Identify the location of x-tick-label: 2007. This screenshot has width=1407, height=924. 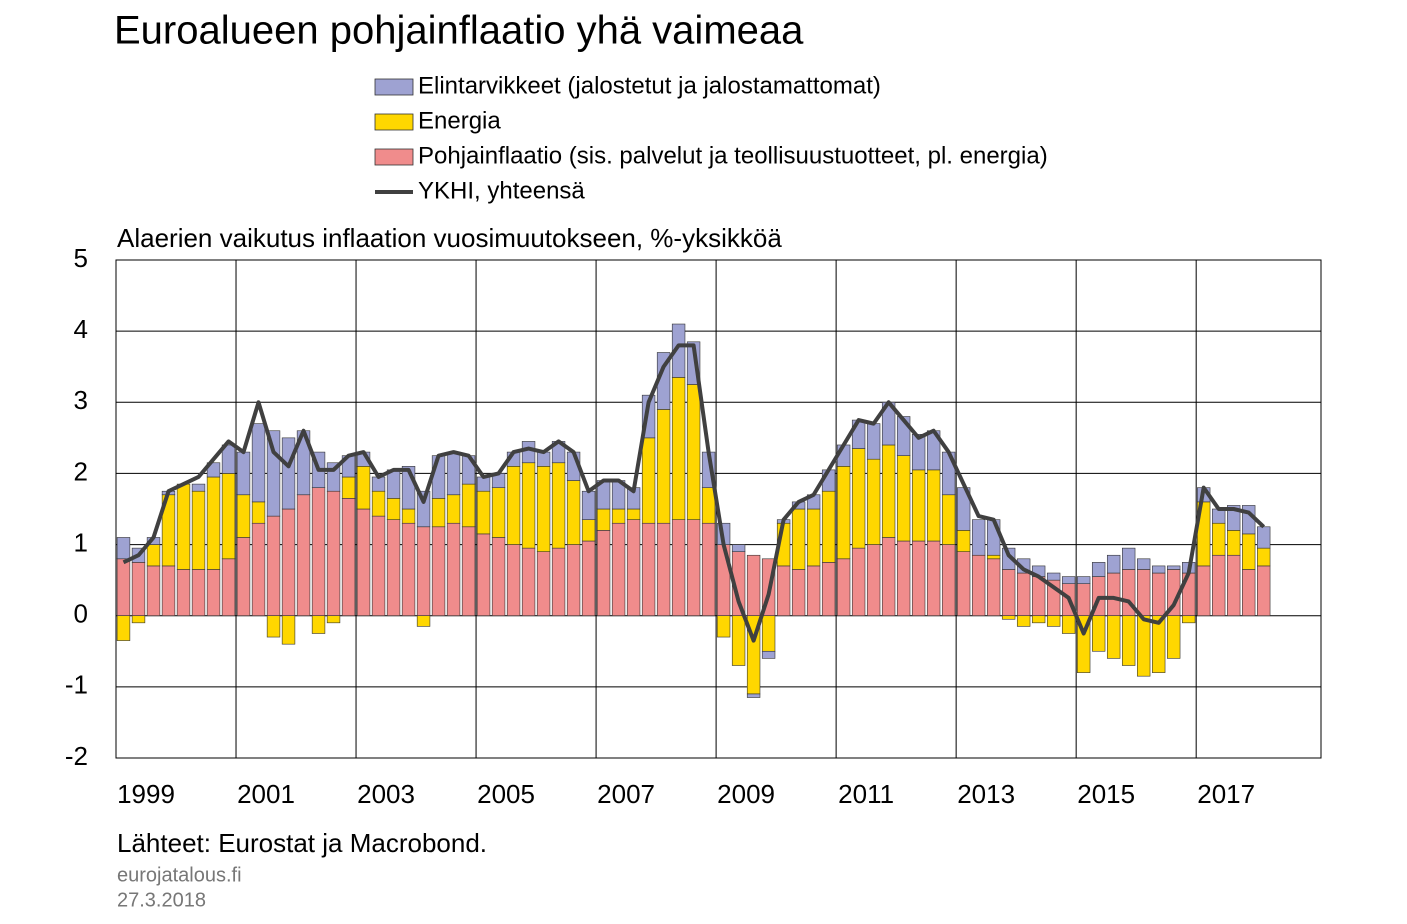
(626, 794).